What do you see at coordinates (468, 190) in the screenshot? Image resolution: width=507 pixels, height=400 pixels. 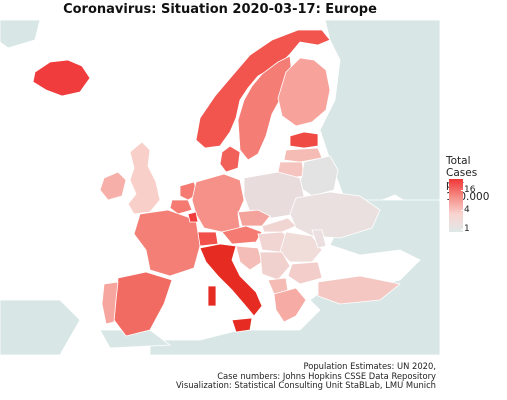 I see `legend-tick-16: 16` at bounding box center [468, 190].